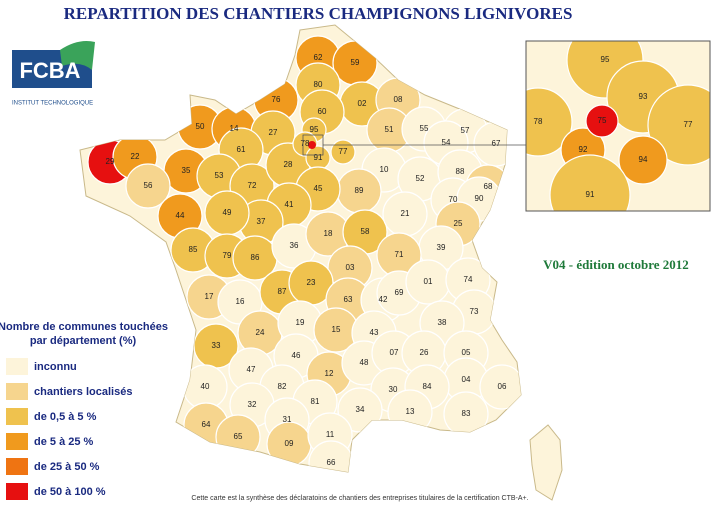 The height and width of the screenshot is (510, 720). Describe the element at coordinates (441, 247) in the screenshot. I see `department-code: 39` at that location.